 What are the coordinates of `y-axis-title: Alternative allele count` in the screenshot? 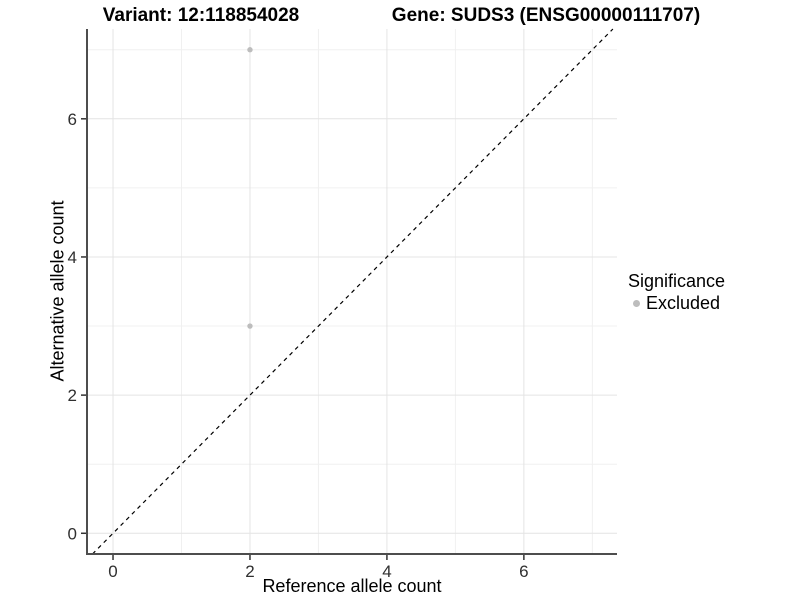 It's located at (57, 291).